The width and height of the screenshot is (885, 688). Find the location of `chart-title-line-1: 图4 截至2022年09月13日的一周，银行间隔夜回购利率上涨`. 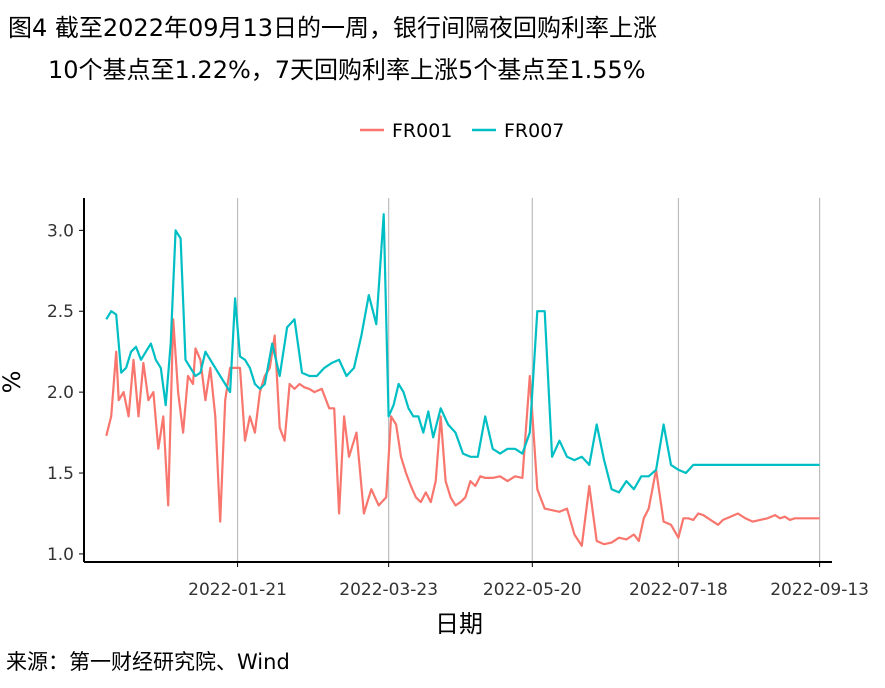

chart-title-line-1: 图4 截至2022年09月13日的一周，银行间隔夜回购利率上涨 is located at coordinates (333, 28).